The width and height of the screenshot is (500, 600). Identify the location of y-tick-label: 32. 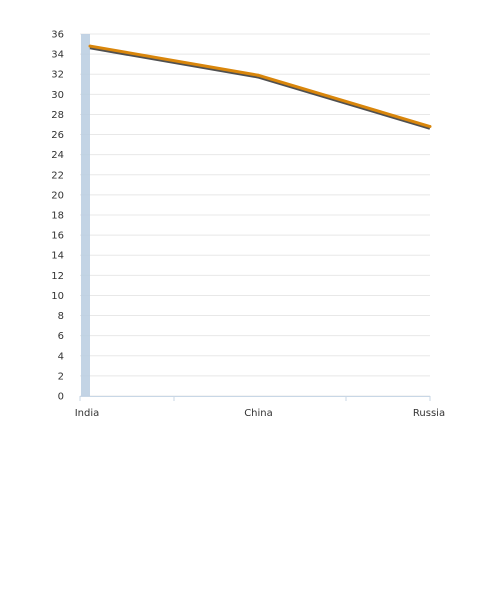
(57, 75).